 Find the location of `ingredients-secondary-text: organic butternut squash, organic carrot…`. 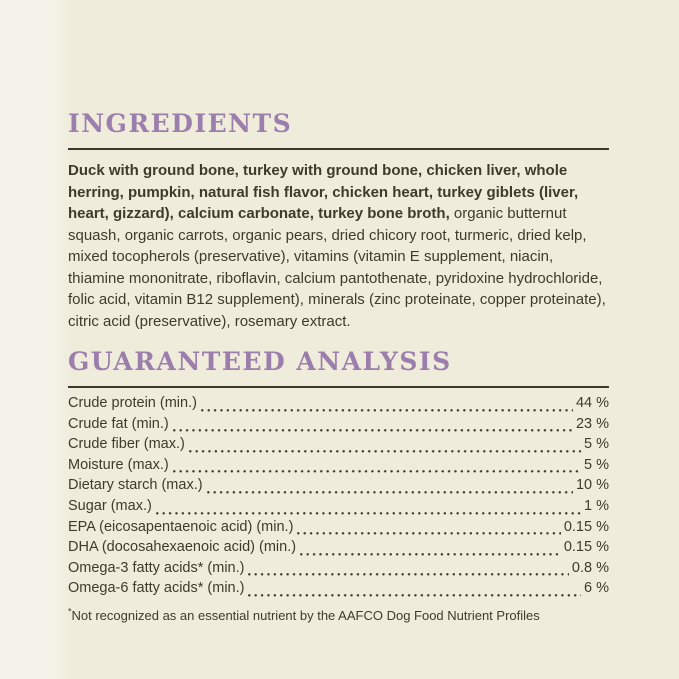

ingredients-secondary-text: organic butternut squash, organic carrot… is located at coordinates (337, 267).